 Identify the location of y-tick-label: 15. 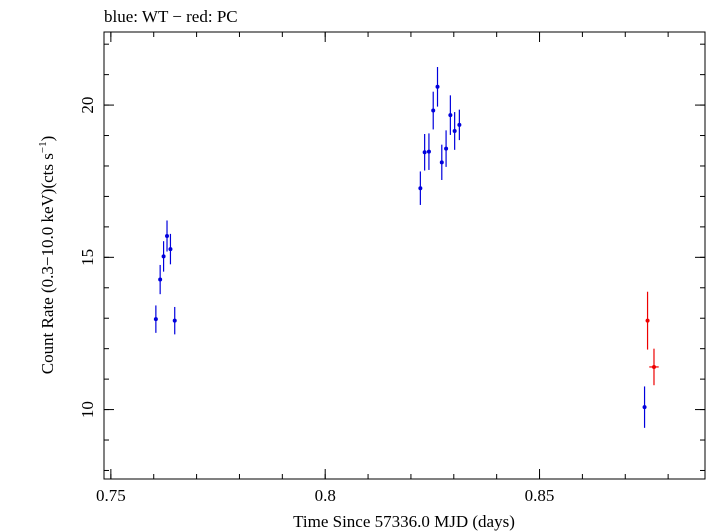
(87, 257).